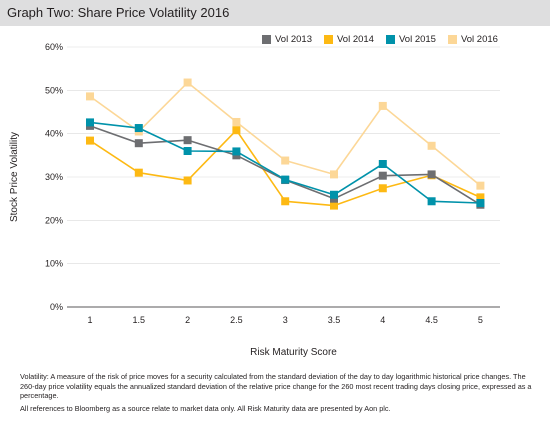 This screenshot has width=550, height=429. I want to click on legend-label: Vol 2013, so click(293, 39).